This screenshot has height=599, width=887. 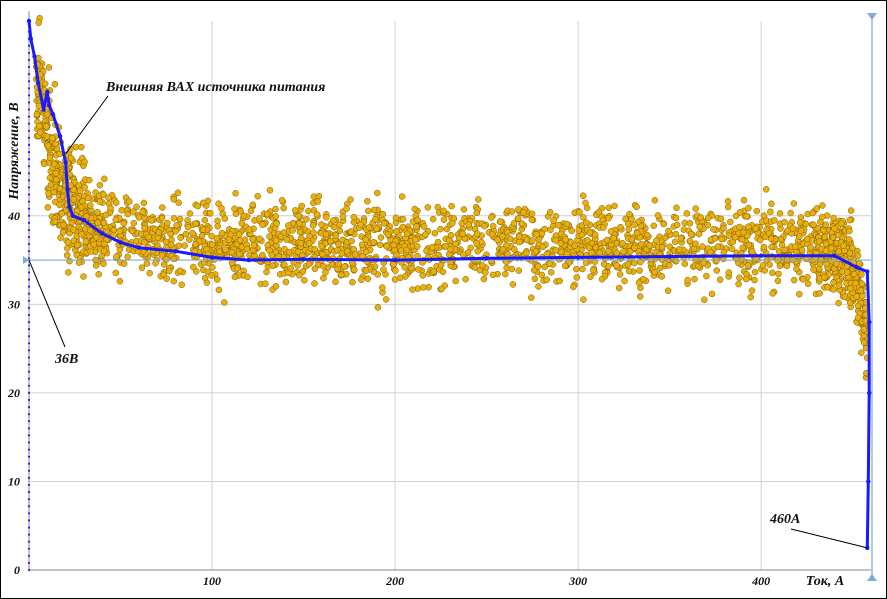 I want to click on x-tick-label: 300, so click(x=577, y=581).